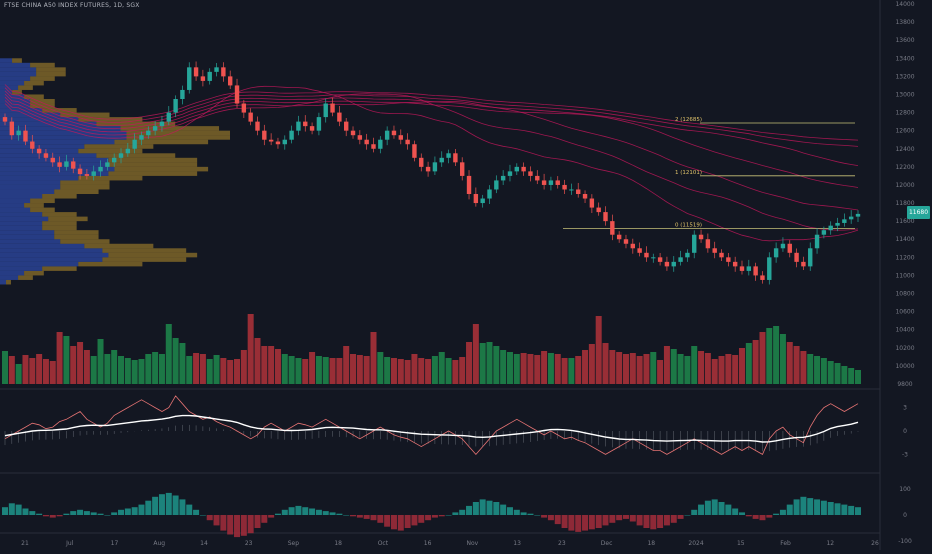  What do you see at coordinates (607, 543) in the screenshot?
I see `date-tick-label: Dec` at bounding box center [607, 543].